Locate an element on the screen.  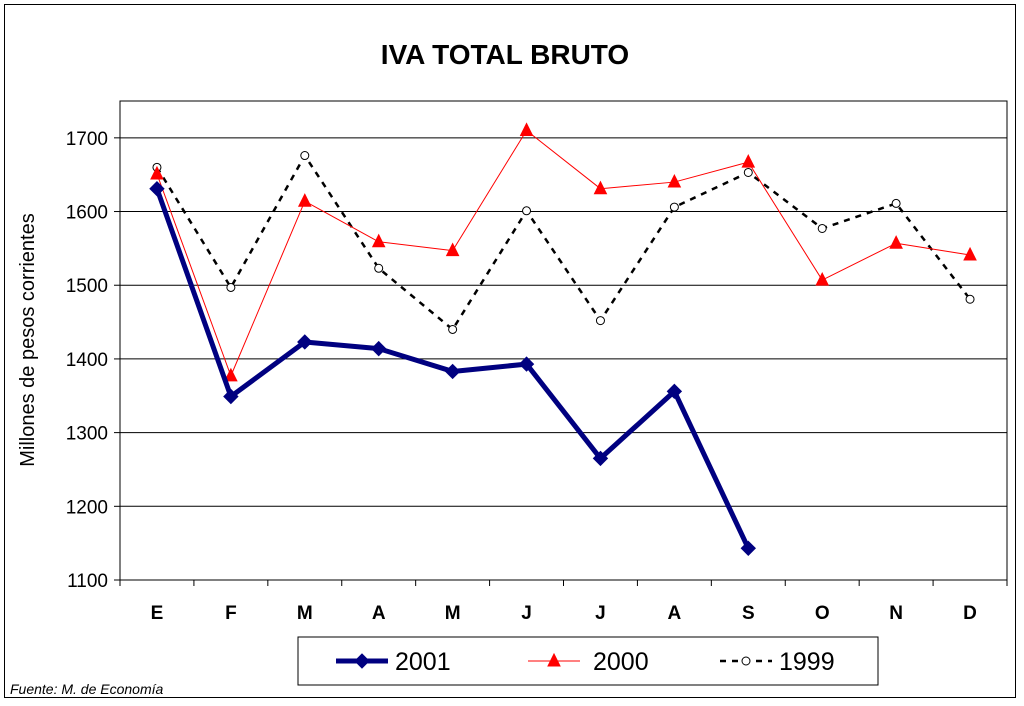
legend-item-2001: 2001 is located at coordinates (393, 662).